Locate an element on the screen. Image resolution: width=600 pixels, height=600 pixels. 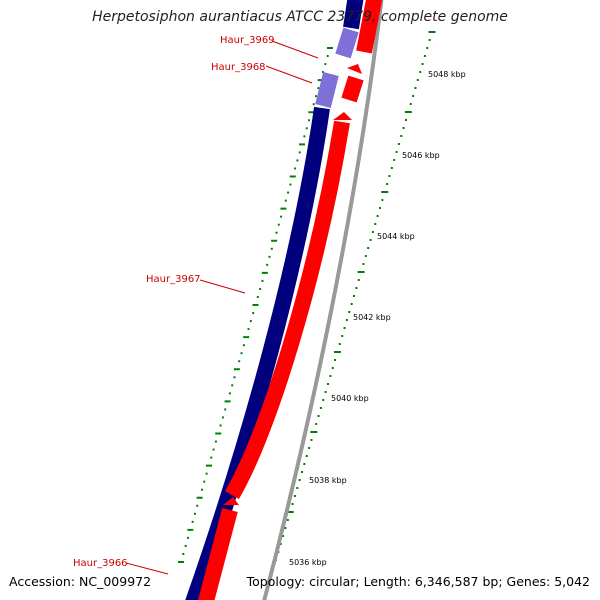
accession-label: Accession: NC_009972 is located at coordinates (80, 581).